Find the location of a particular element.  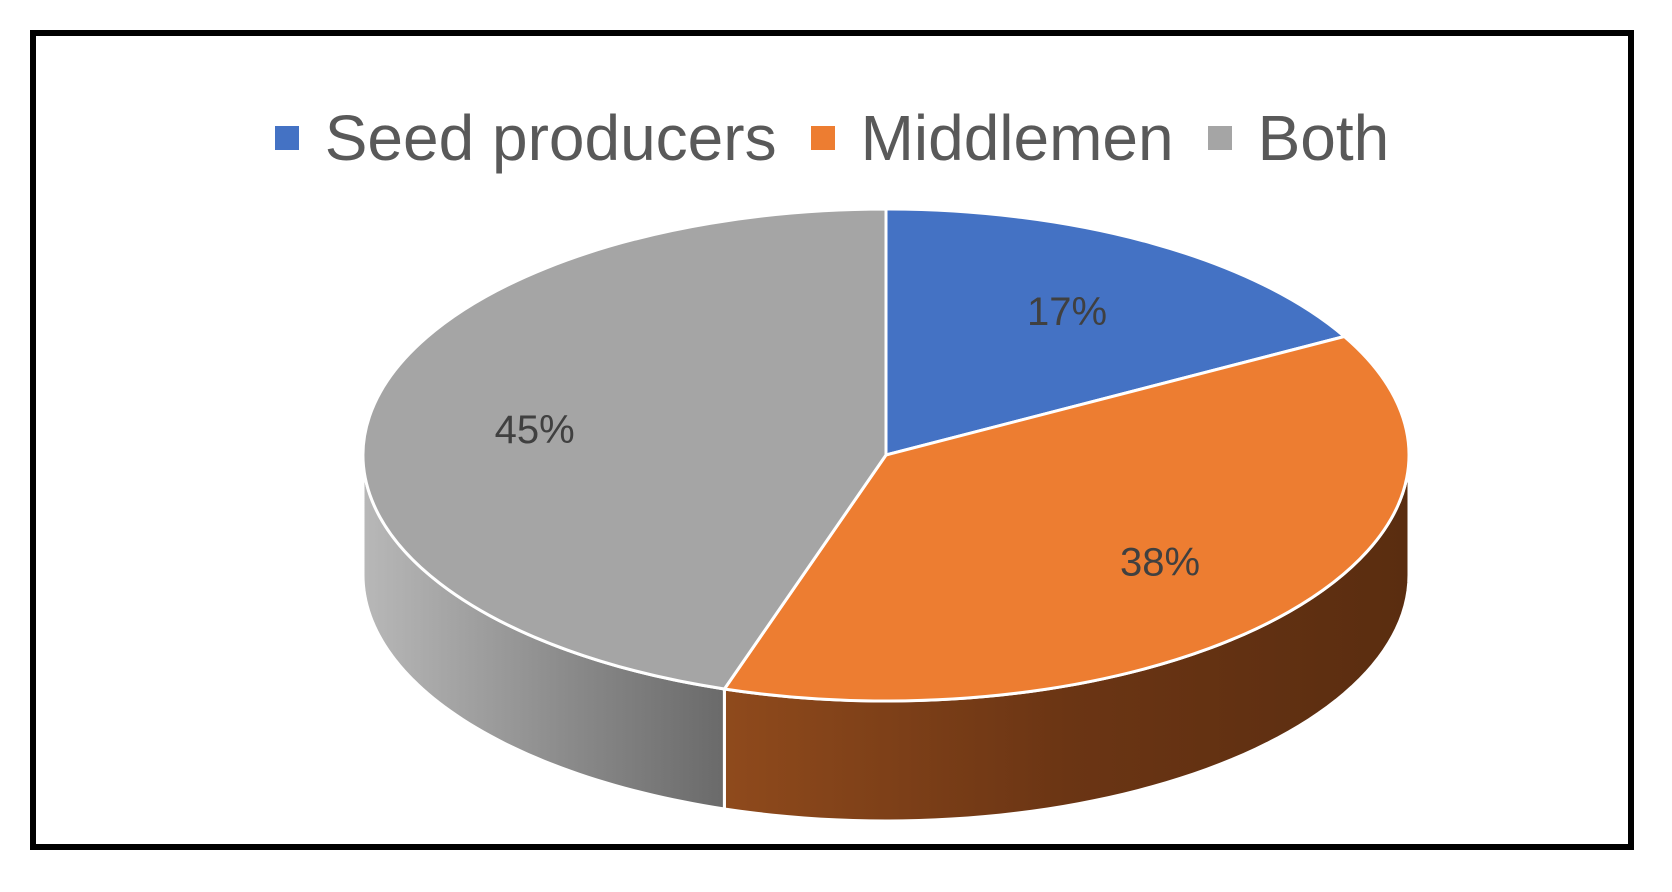

legend-swatch-both is located at coordinates (1219, 138).